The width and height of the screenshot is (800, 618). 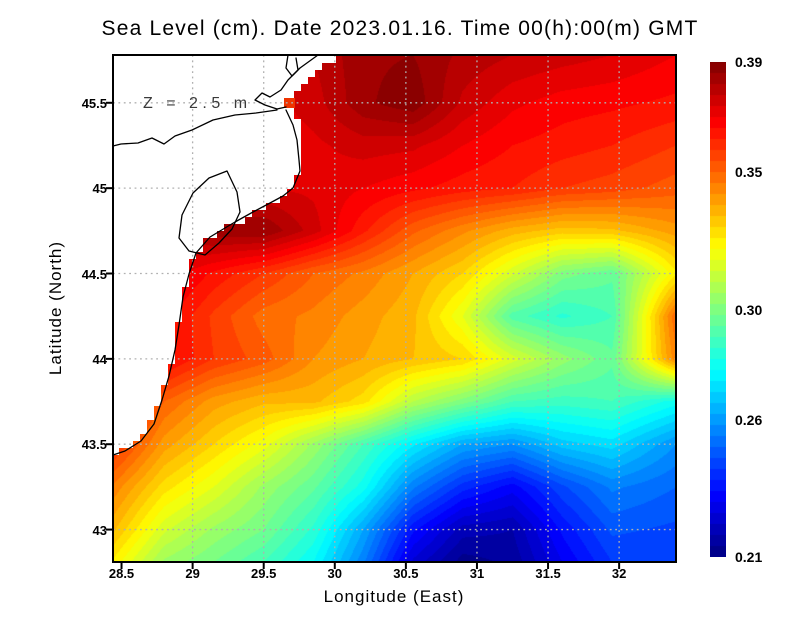 I want to click on depth-annotation: Z = 2.5 m, so click(x=197, y=103).